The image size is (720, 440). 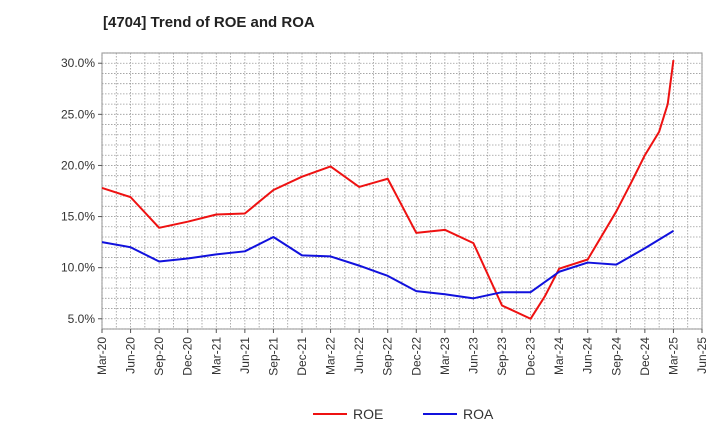 What do you see at coordinates (702, 355) in the screenshot?
I see `x-tick-label: Jun-25` at bounding box center [702, 355].